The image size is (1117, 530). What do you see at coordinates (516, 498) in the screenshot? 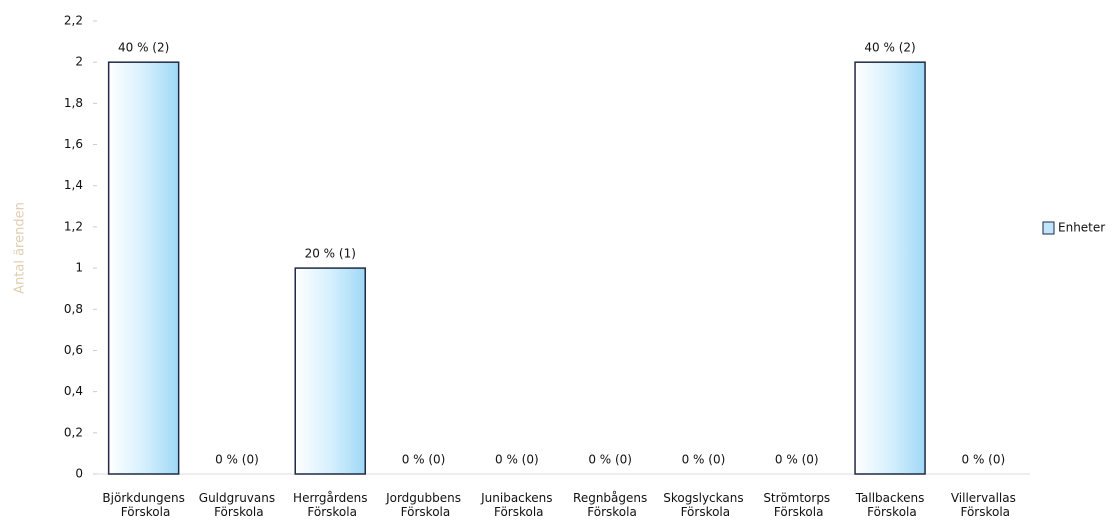
I see `label-line: Junibackens` at bounding box center [516, 498].